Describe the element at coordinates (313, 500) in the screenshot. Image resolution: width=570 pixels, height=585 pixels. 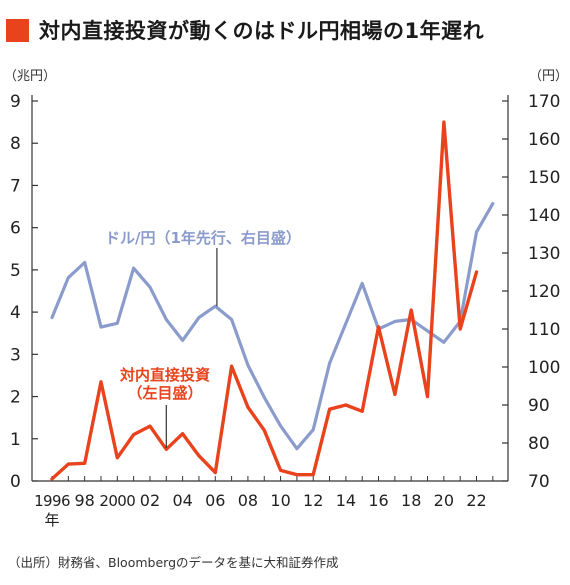
I see `x-tick-label: 12` at that location.